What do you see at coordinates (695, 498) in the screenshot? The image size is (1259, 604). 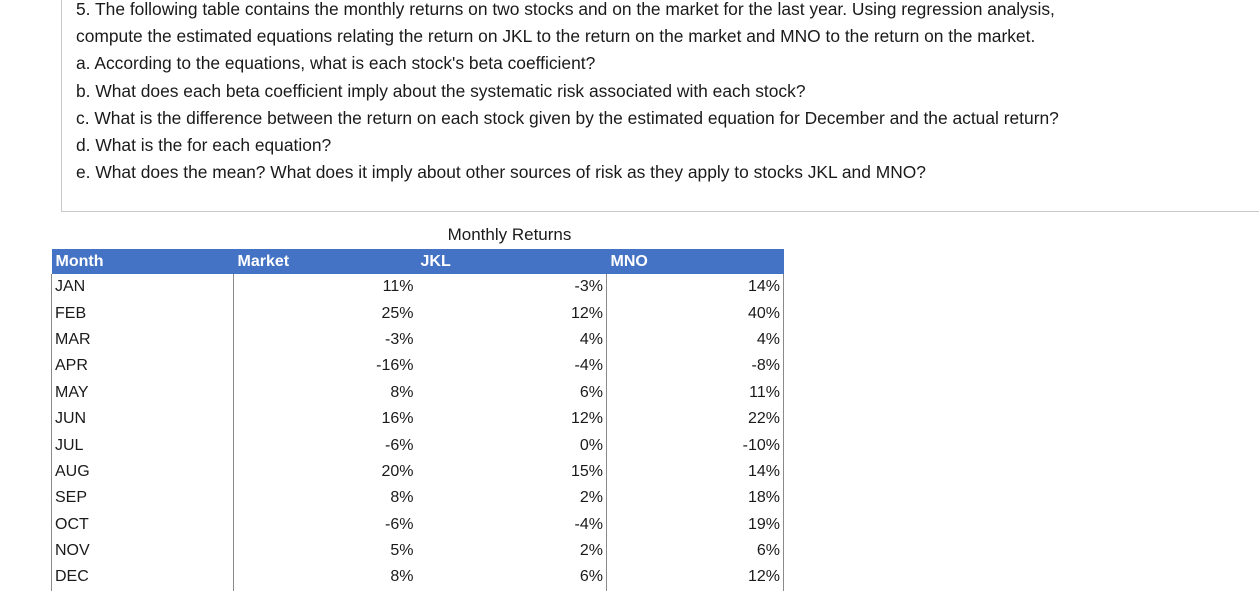 I see `cell-mno: 18%` at bounding box center [695, 498].